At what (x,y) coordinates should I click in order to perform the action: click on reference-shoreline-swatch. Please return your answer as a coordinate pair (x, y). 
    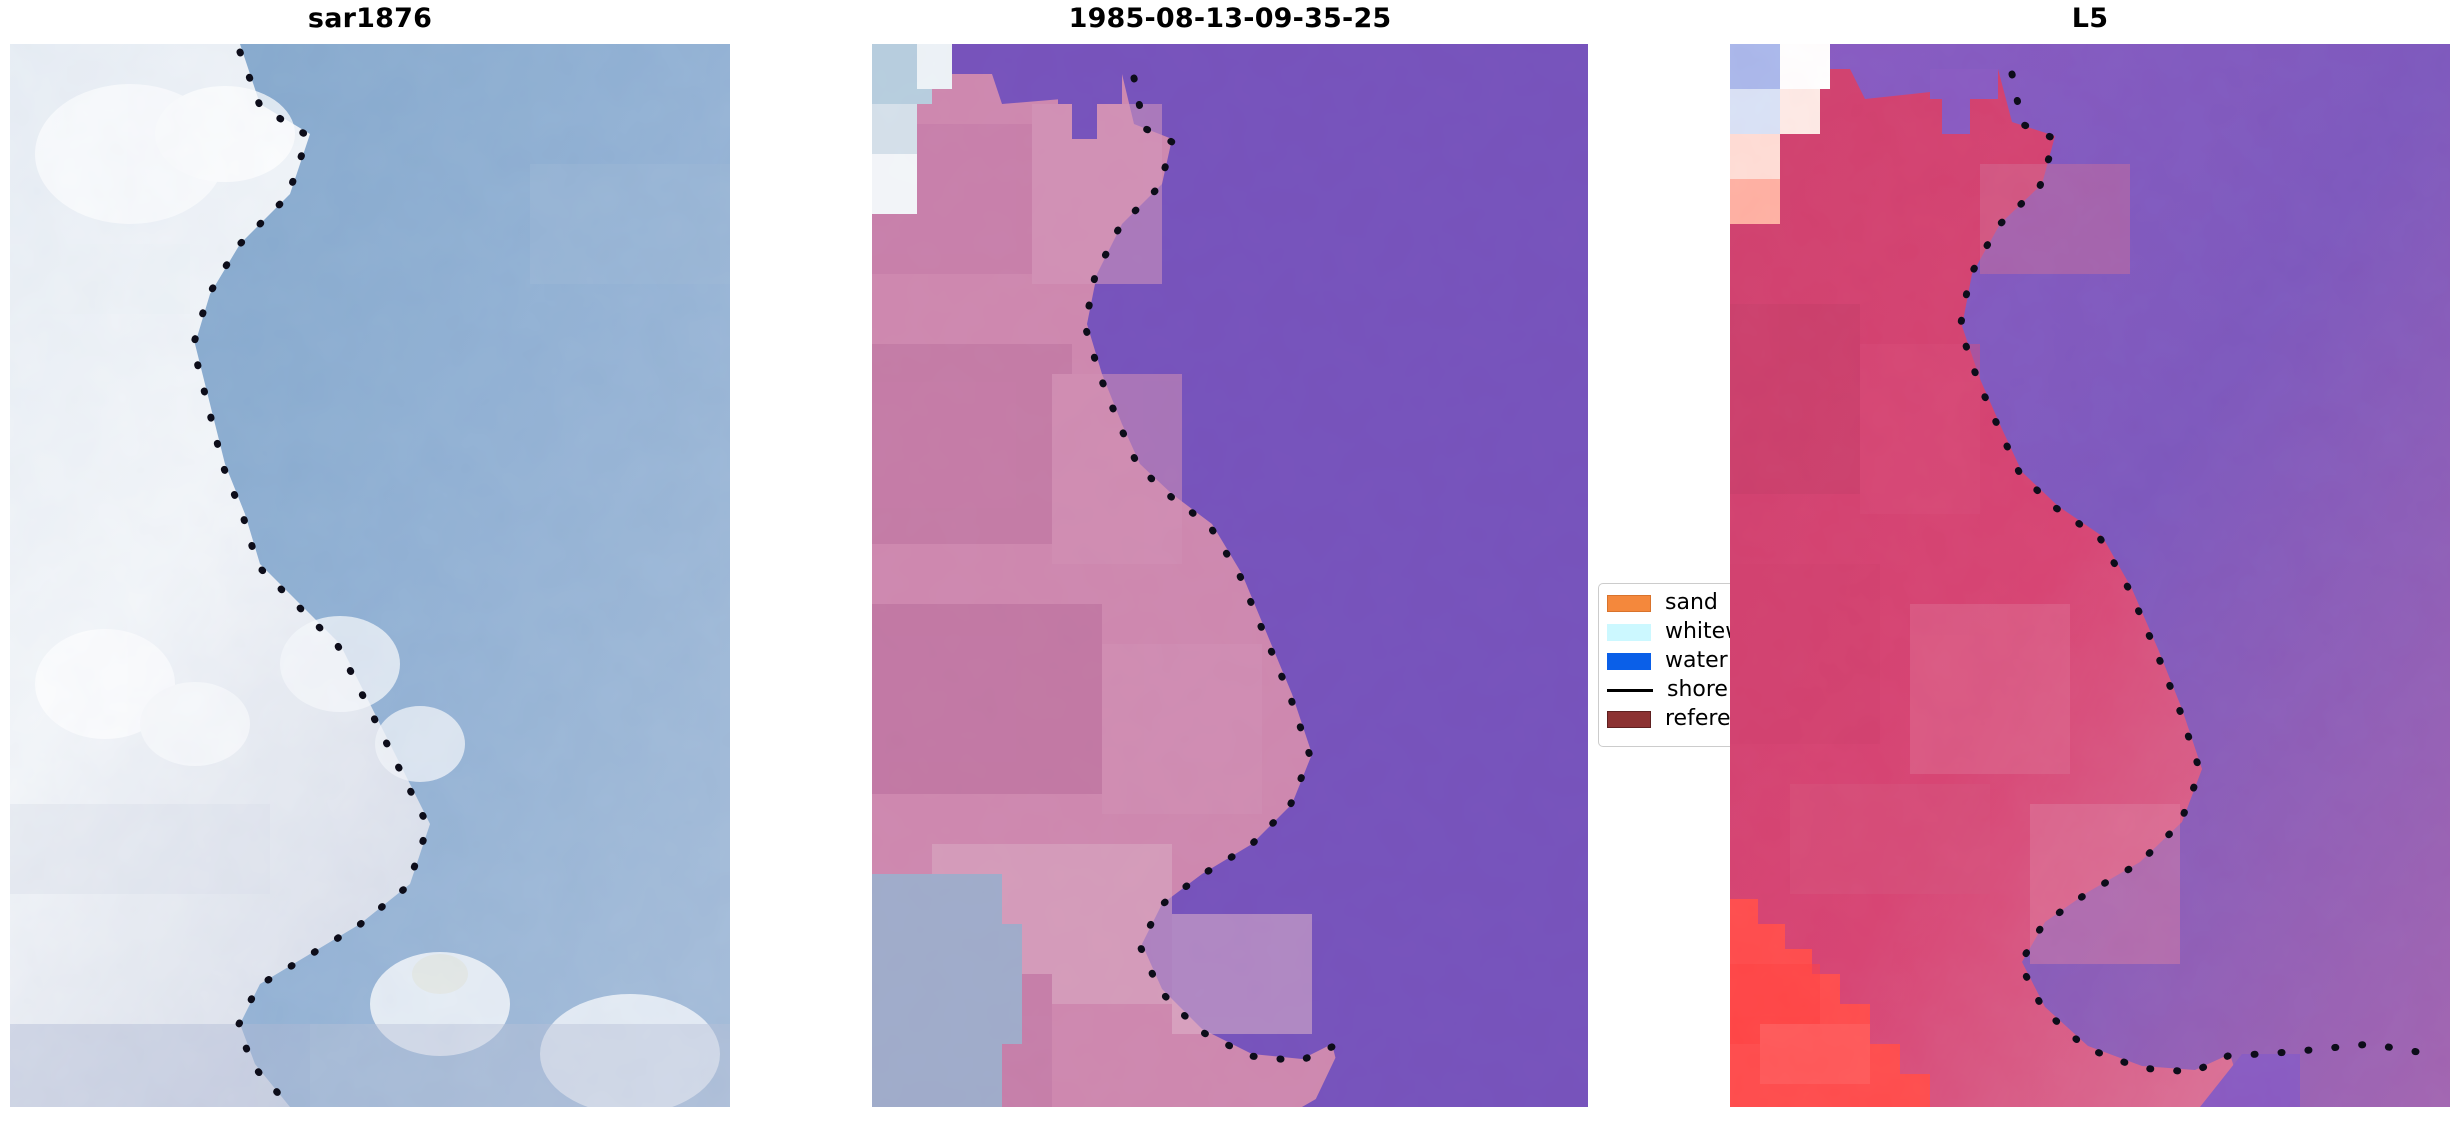
    Looking at the image, I should click on (1629, 719).